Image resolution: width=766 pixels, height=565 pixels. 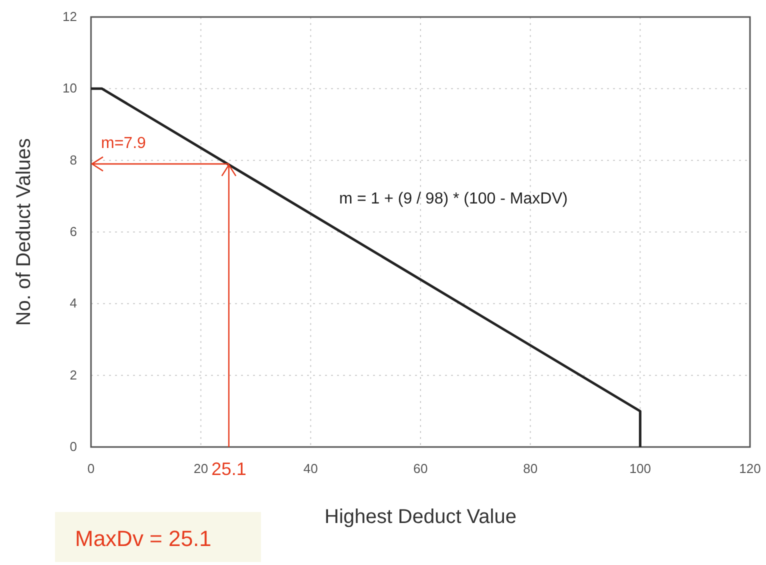 What do you see at coordinates (123, 143) in the screenshot?
I see `ref-line-label: m=7.9` at bounding box center [123, 143].